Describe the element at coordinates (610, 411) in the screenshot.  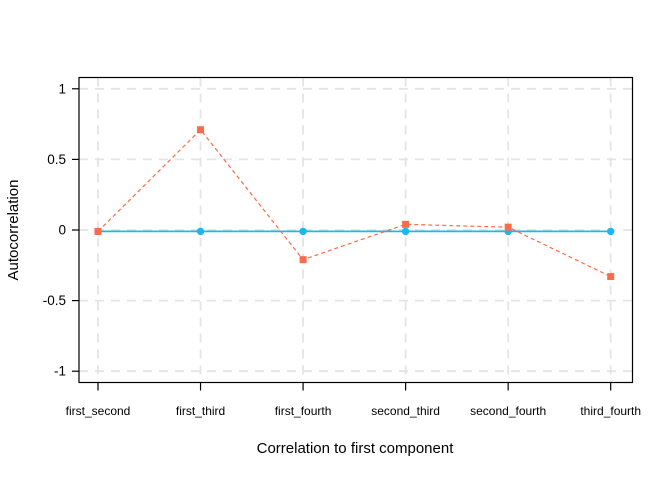
I see `x-tick-label: third_fourth` at that location.